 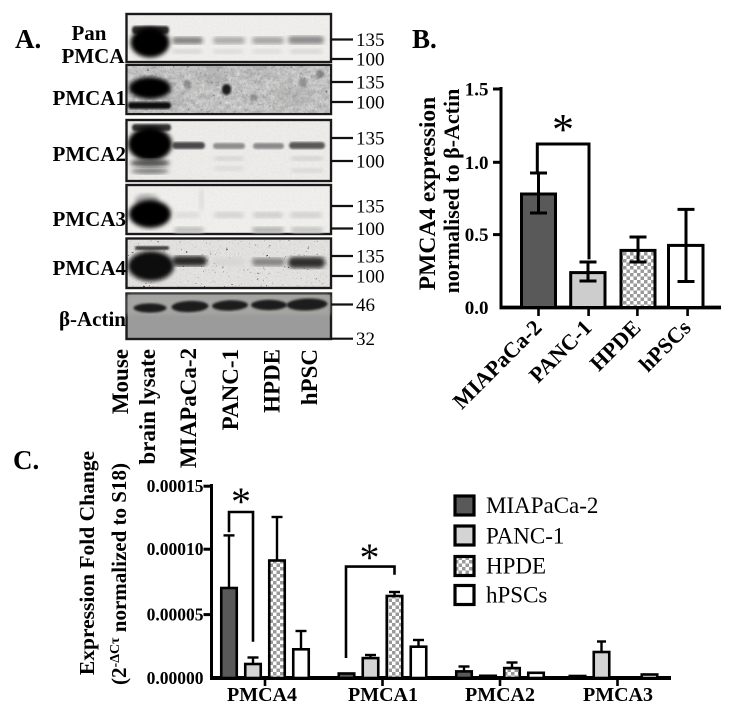 I want to click on svg-text: C., so click(x=26, y=460).